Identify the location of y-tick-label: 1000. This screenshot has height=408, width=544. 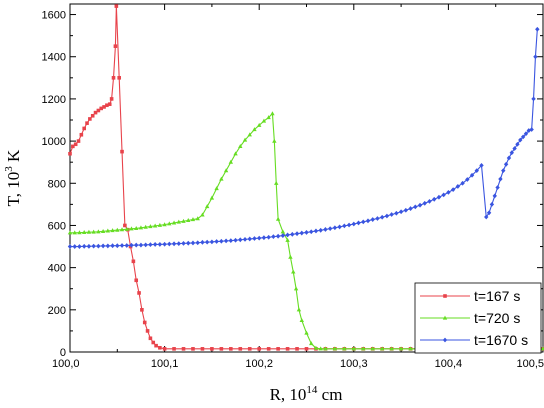
(54, 142).